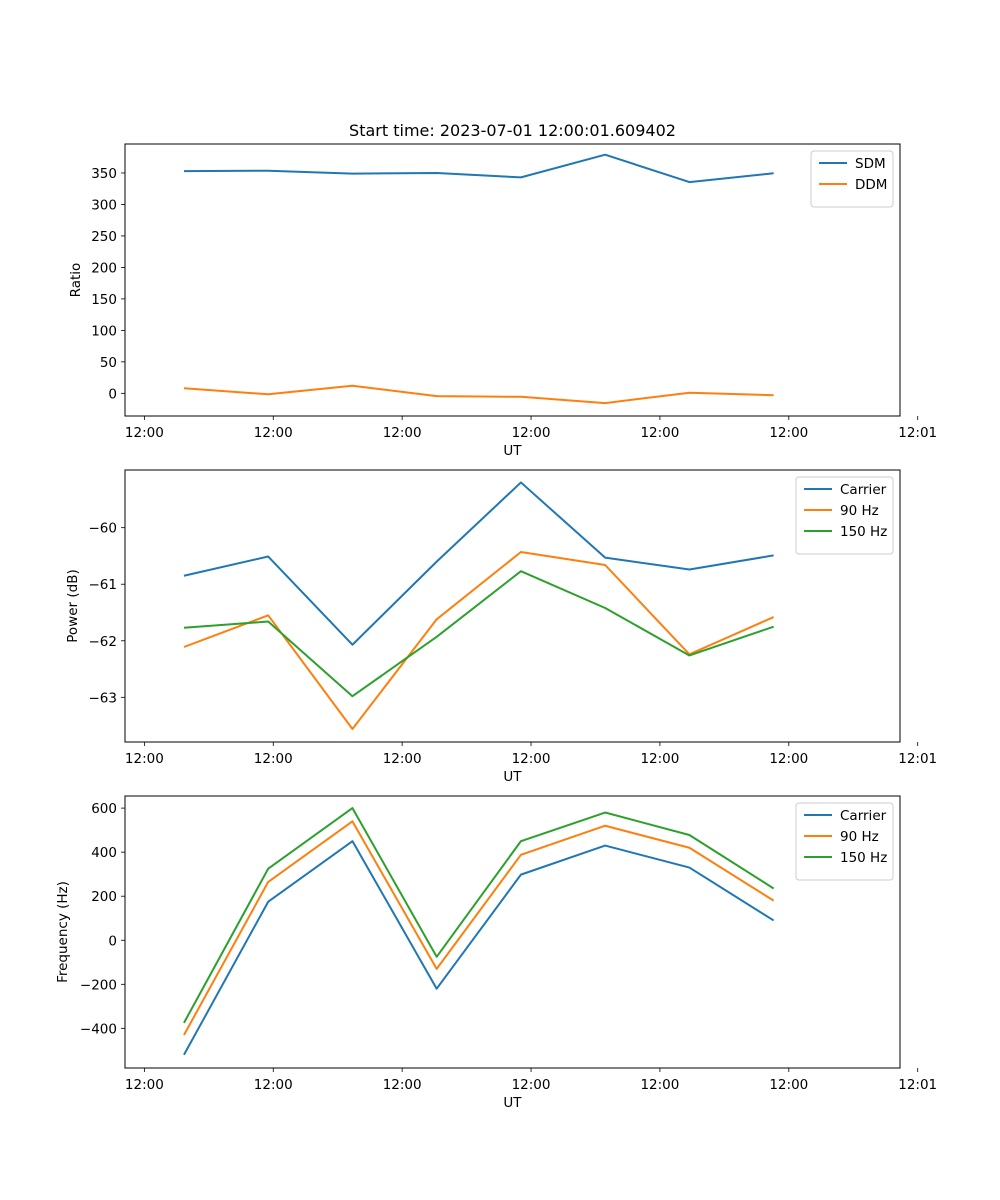 This screenshot has width=1000, height=1200. What do you see at coordinates (76, 280) in the screenshot?
I see `y-axis-label: Ratio` at bounding box center [76, 280].